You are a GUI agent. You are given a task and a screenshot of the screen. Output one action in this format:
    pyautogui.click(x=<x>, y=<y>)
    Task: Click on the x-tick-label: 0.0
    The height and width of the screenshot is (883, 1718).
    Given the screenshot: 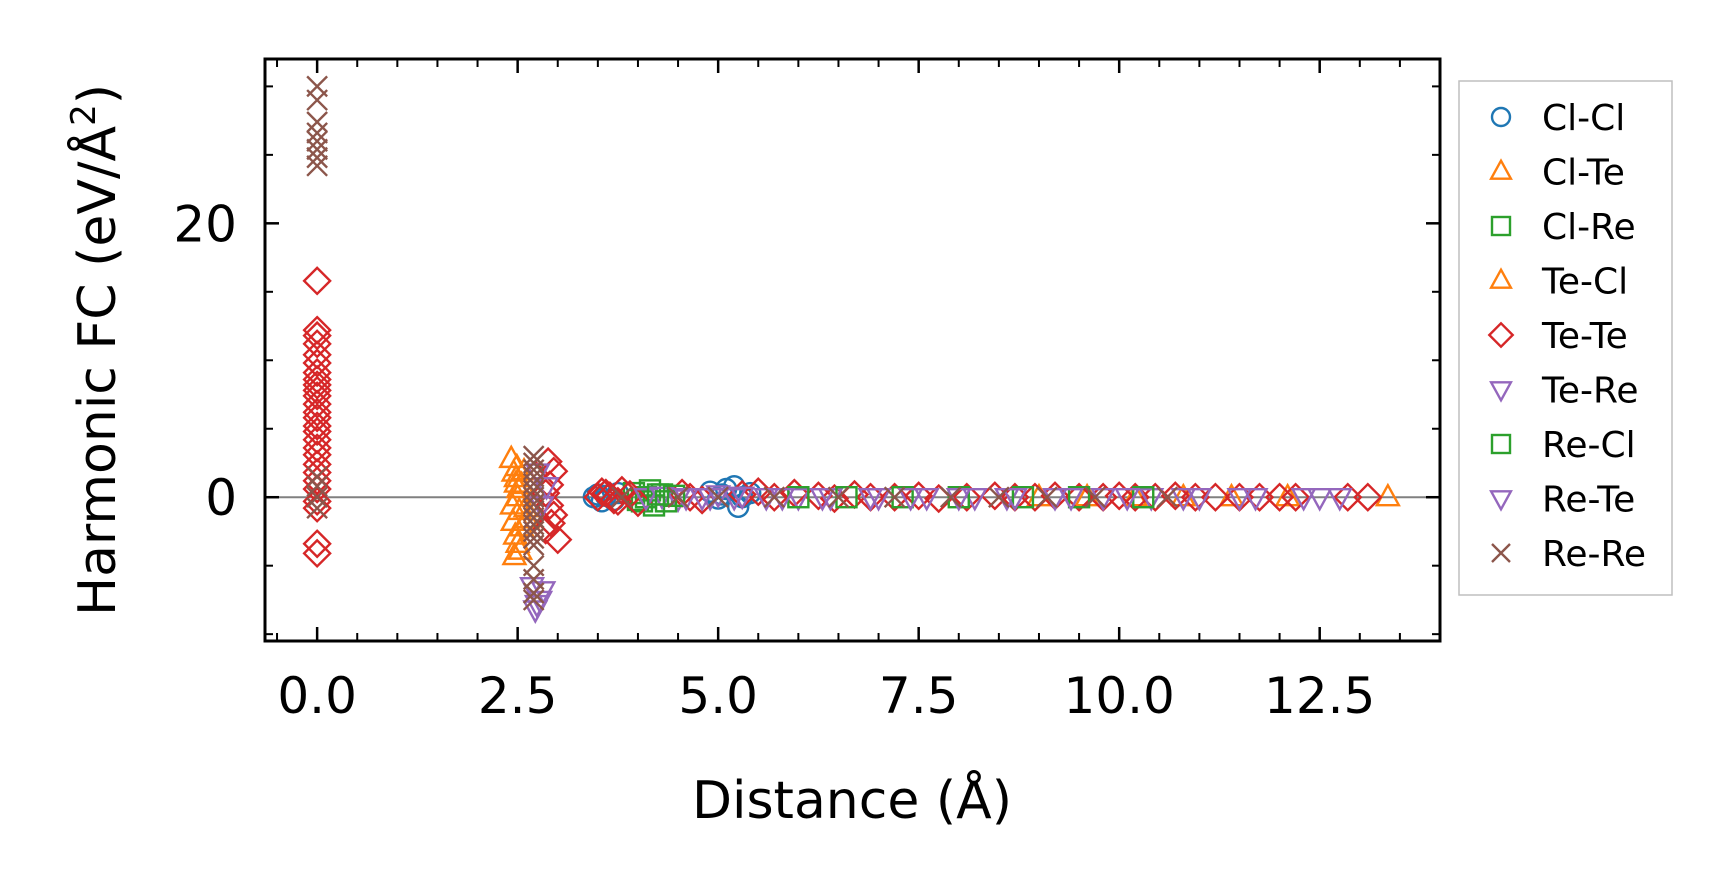 What is the action you would take?
    pyautogui.click(x=317, y=696)
    